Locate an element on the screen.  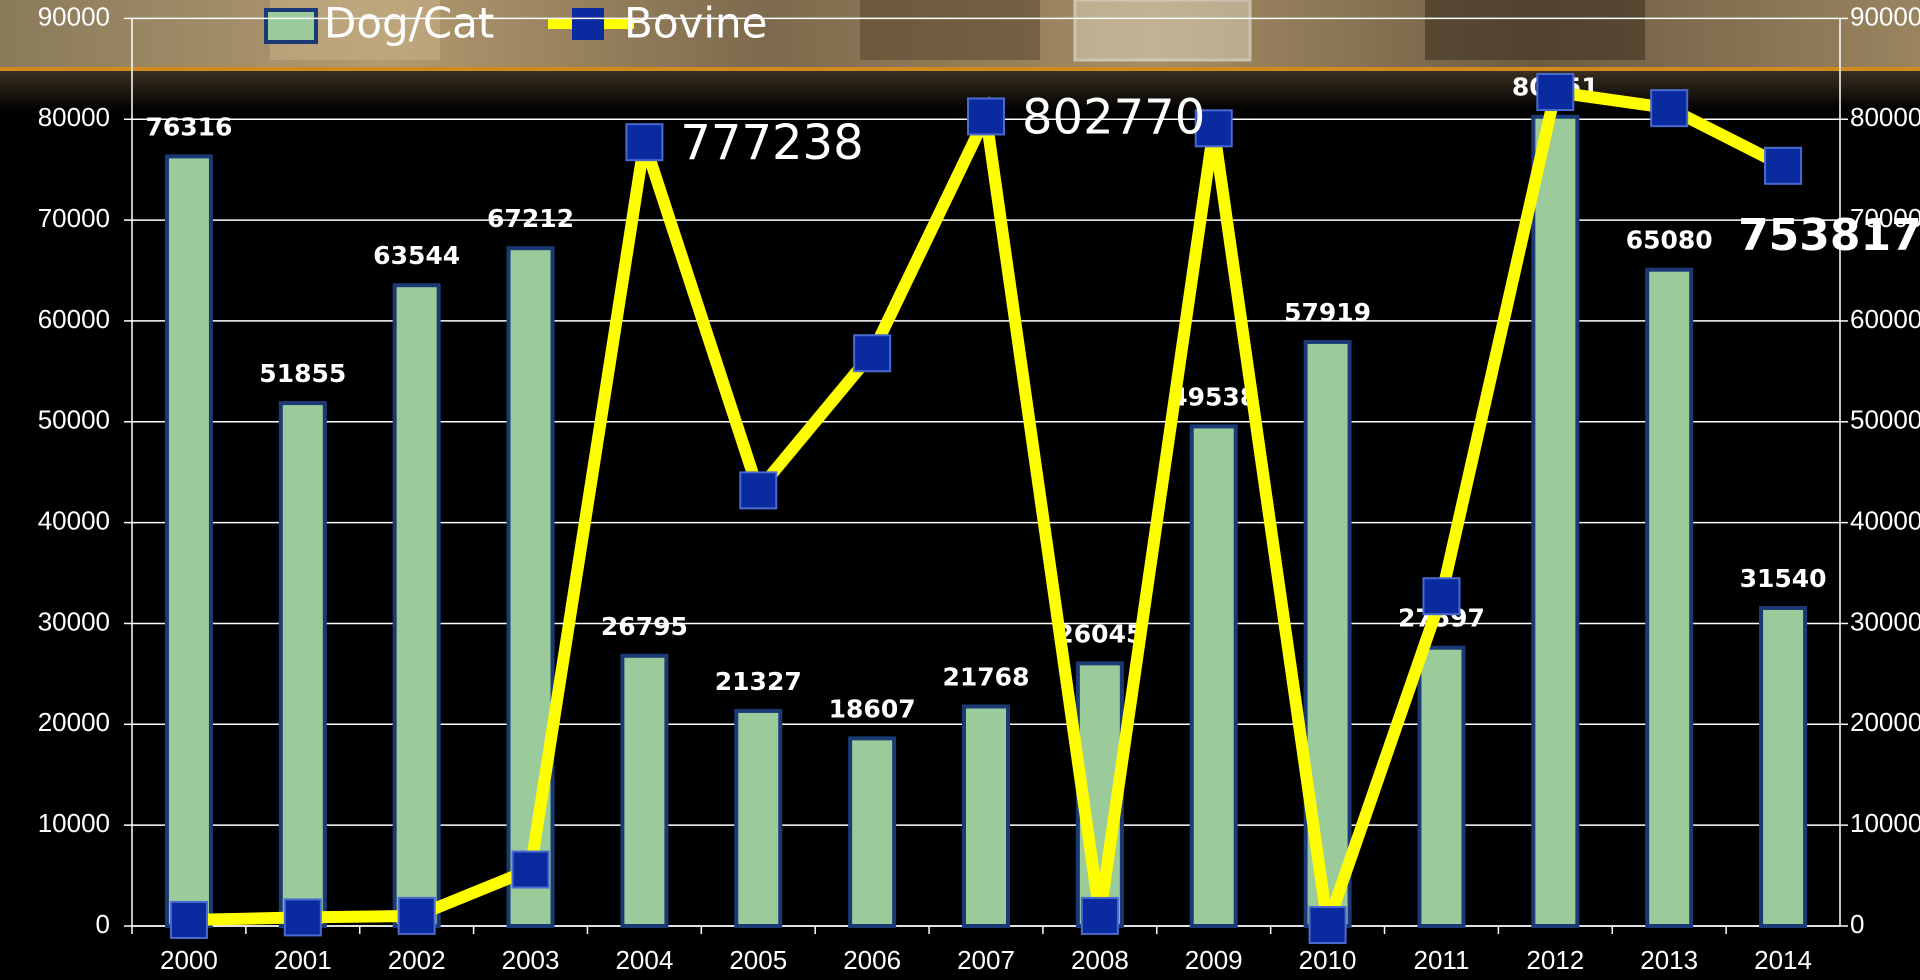
y2-tick-label: 700000 is located at coordinates (1885, 218).